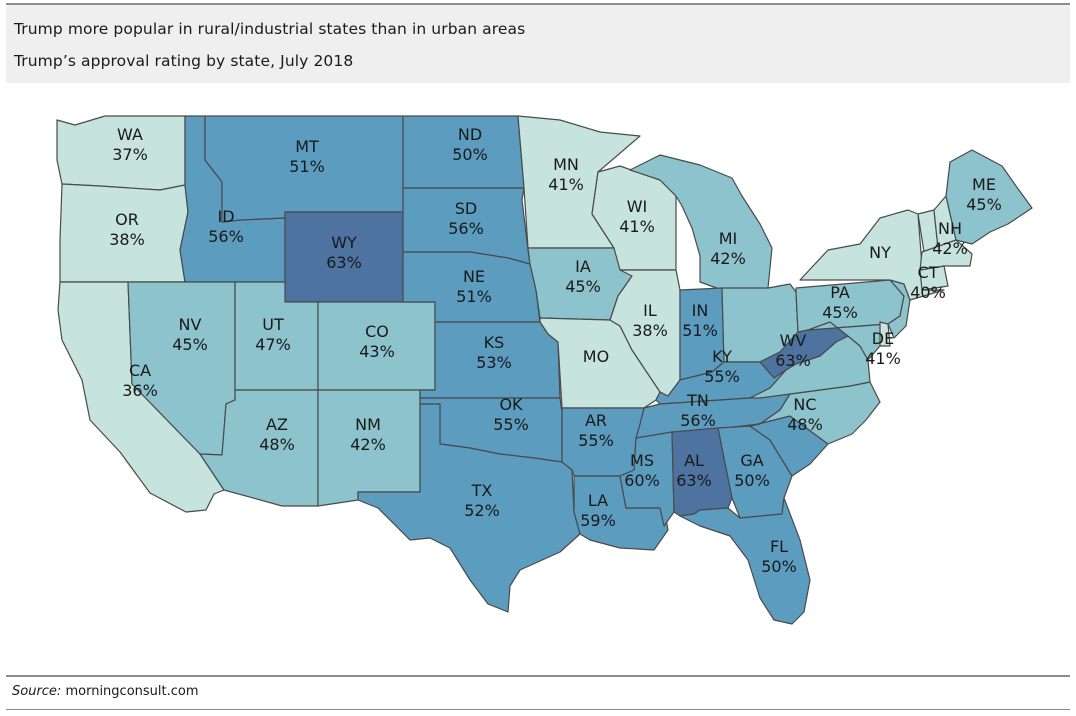 The image size is (1076, 716). I want to click on state-il, so click(645, 333).